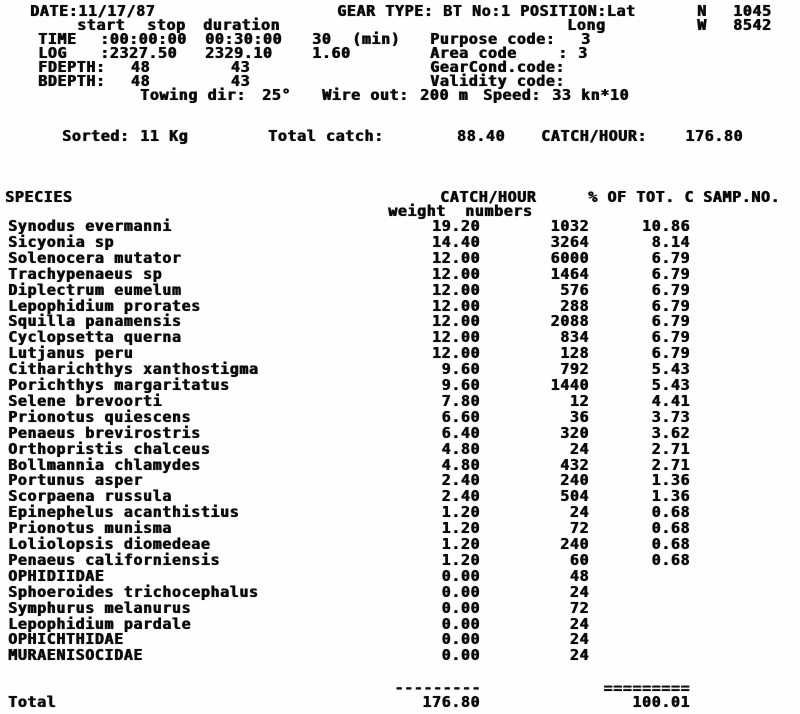 The height and width of the screenshot is (714, 800). What do you see at coordinates (579, 559) in the screenshot?
I see `numbers-value: 60` at bounding box center [579, 559].